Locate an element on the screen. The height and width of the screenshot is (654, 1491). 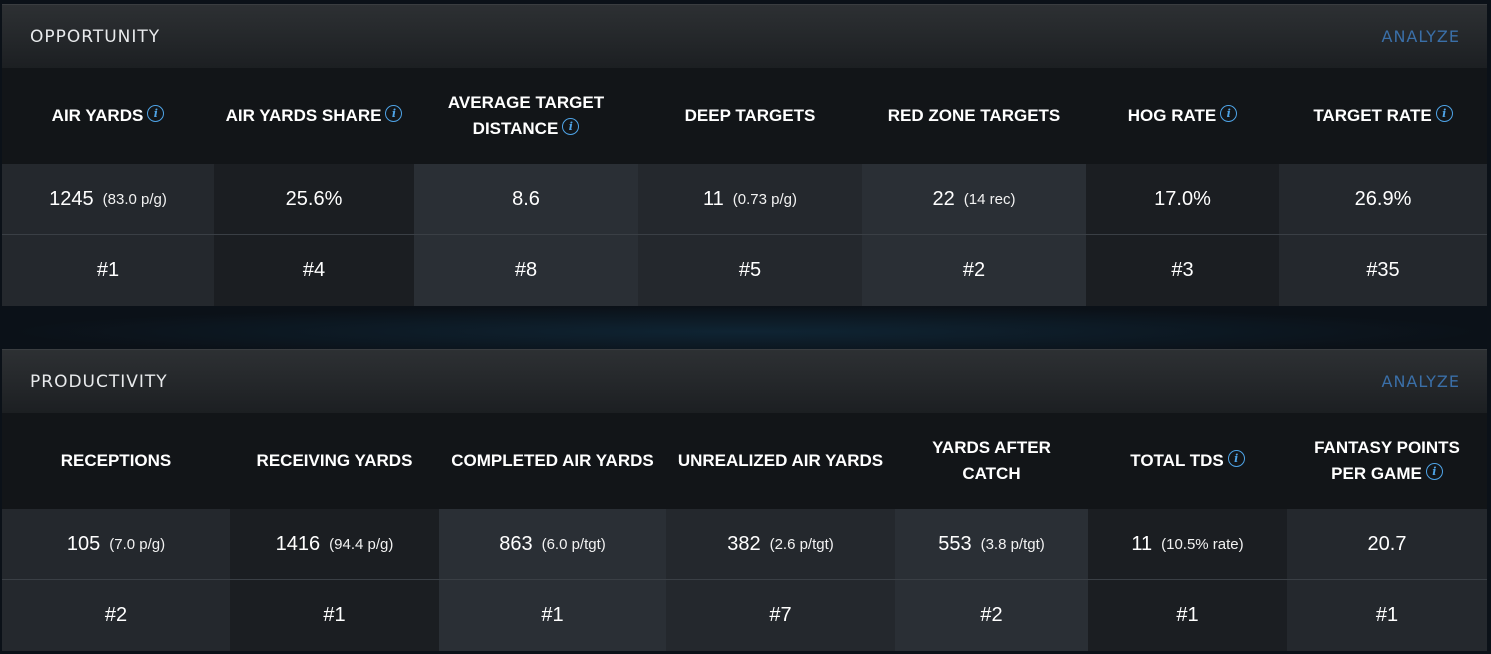
metric-value-unrealized-air-yards: 382 (2.6 p/tgt) is located at coordinates (780, 544).